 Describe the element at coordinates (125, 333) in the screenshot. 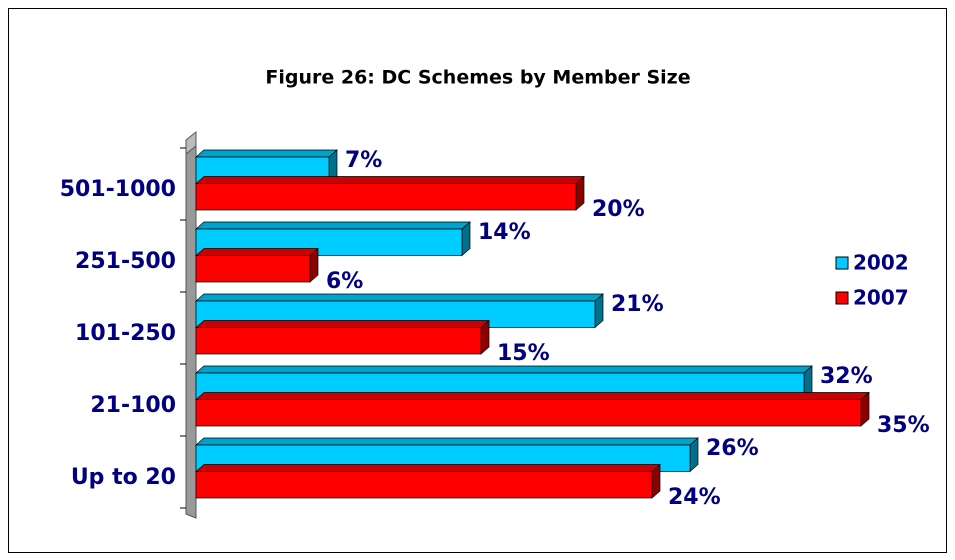

I see `y-tick-label: 101-250` at that location.